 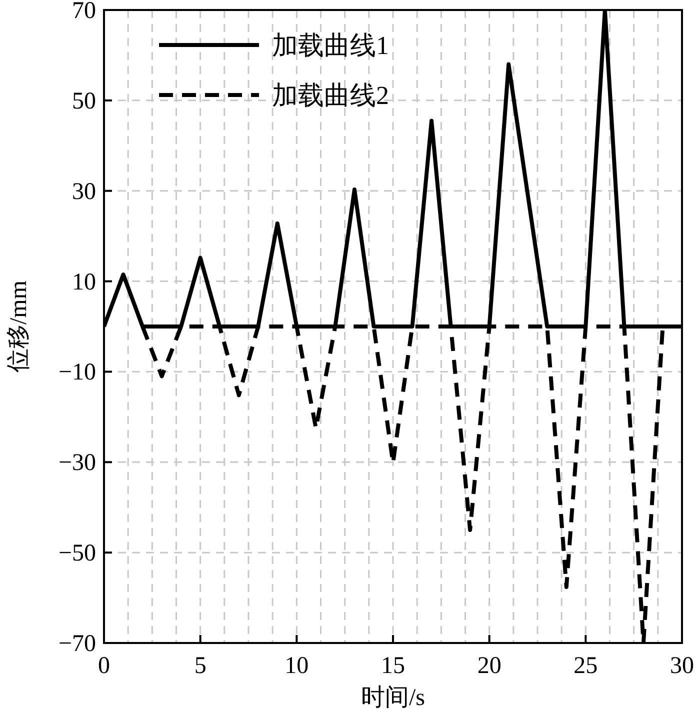 I want to click on y-tick-label: 70, so click(x=84, y=12).